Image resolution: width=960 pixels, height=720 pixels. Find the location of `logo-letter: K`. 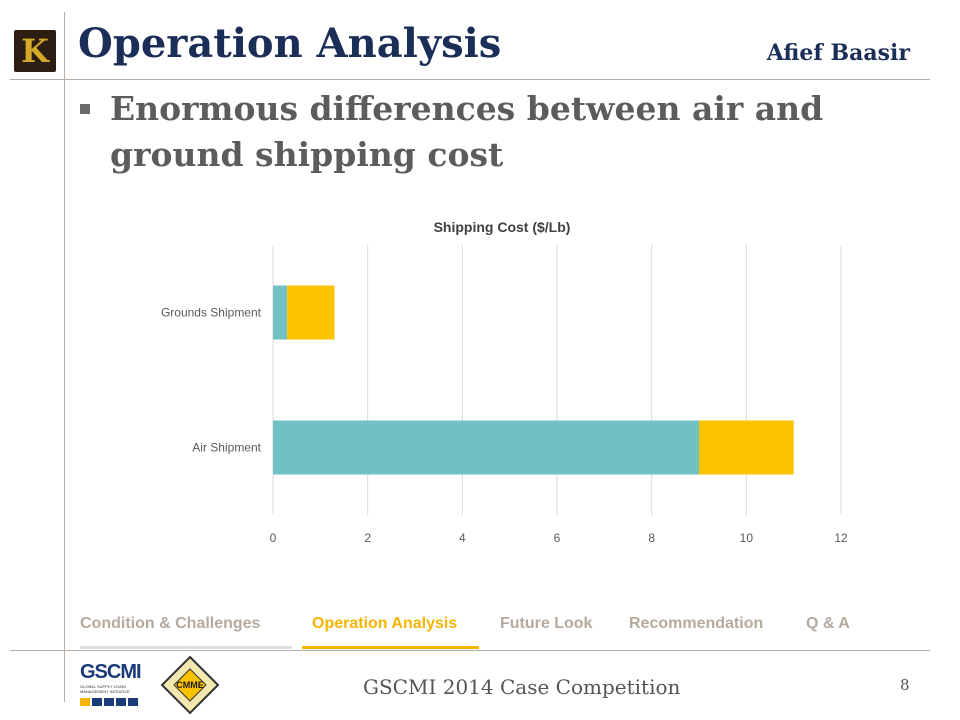

logo-letter: K is located at coordinates (35, 51).